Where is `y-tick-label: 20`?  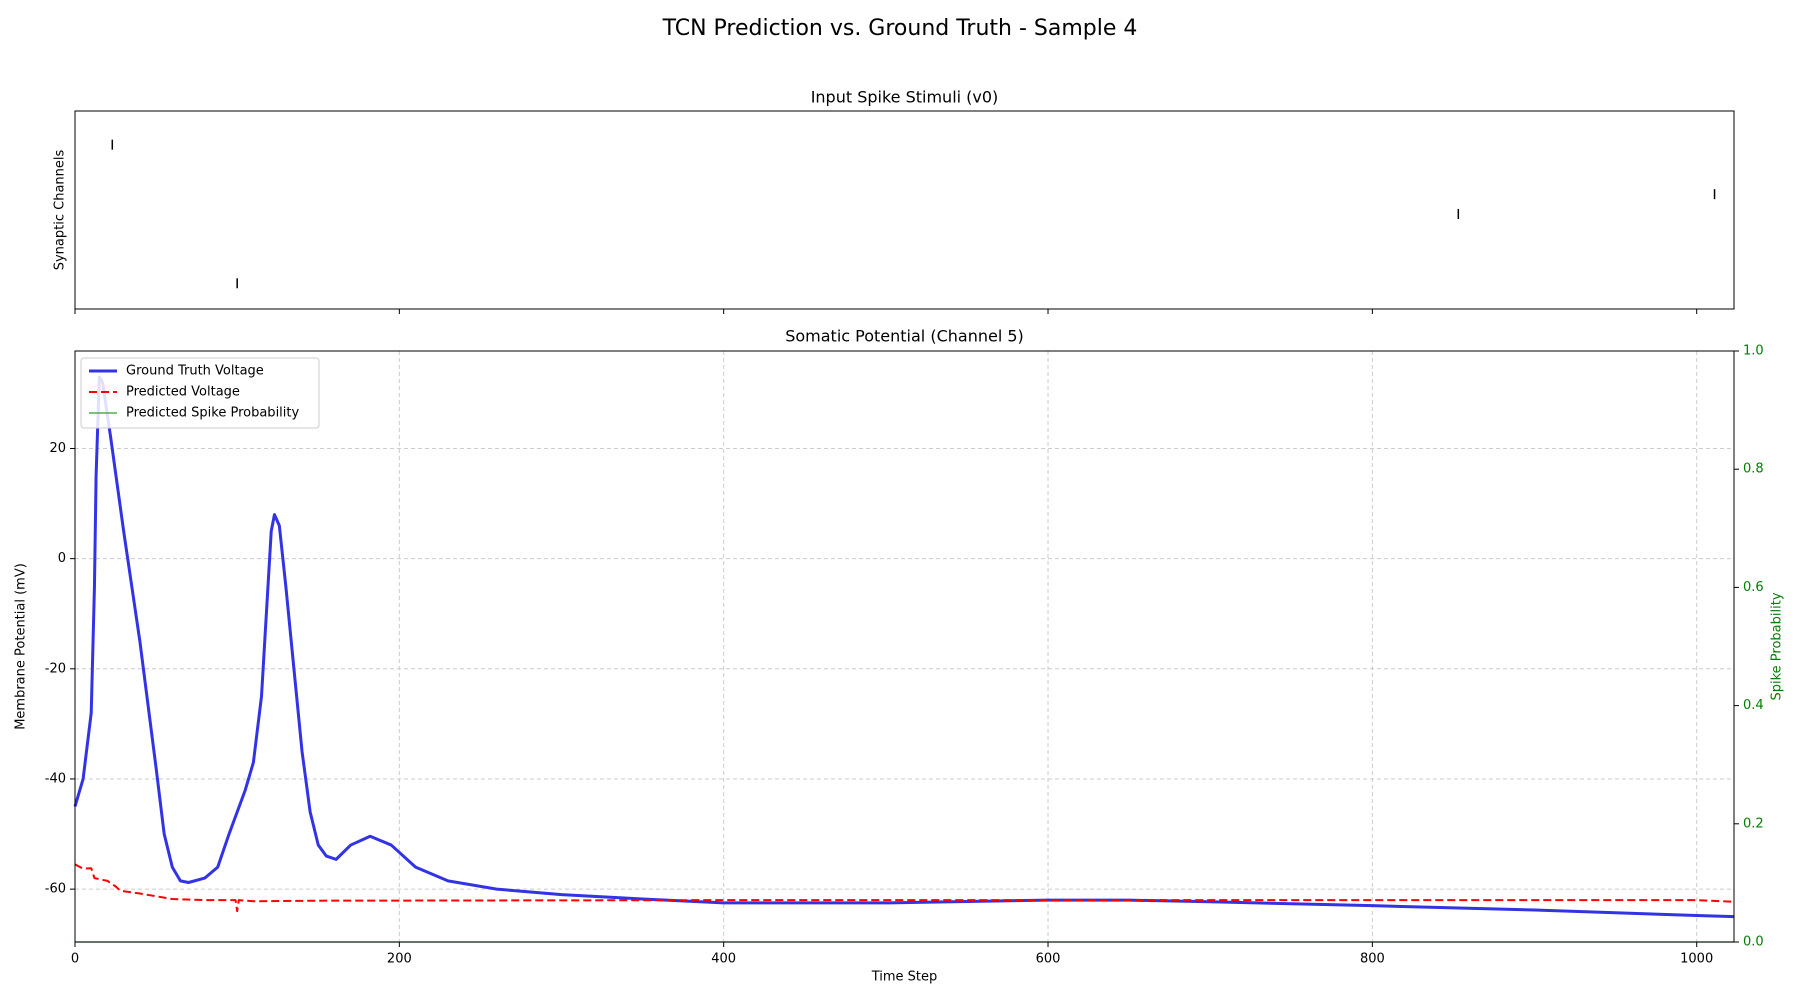
y-tick-label: 20 is located at coordinates (57, 448).